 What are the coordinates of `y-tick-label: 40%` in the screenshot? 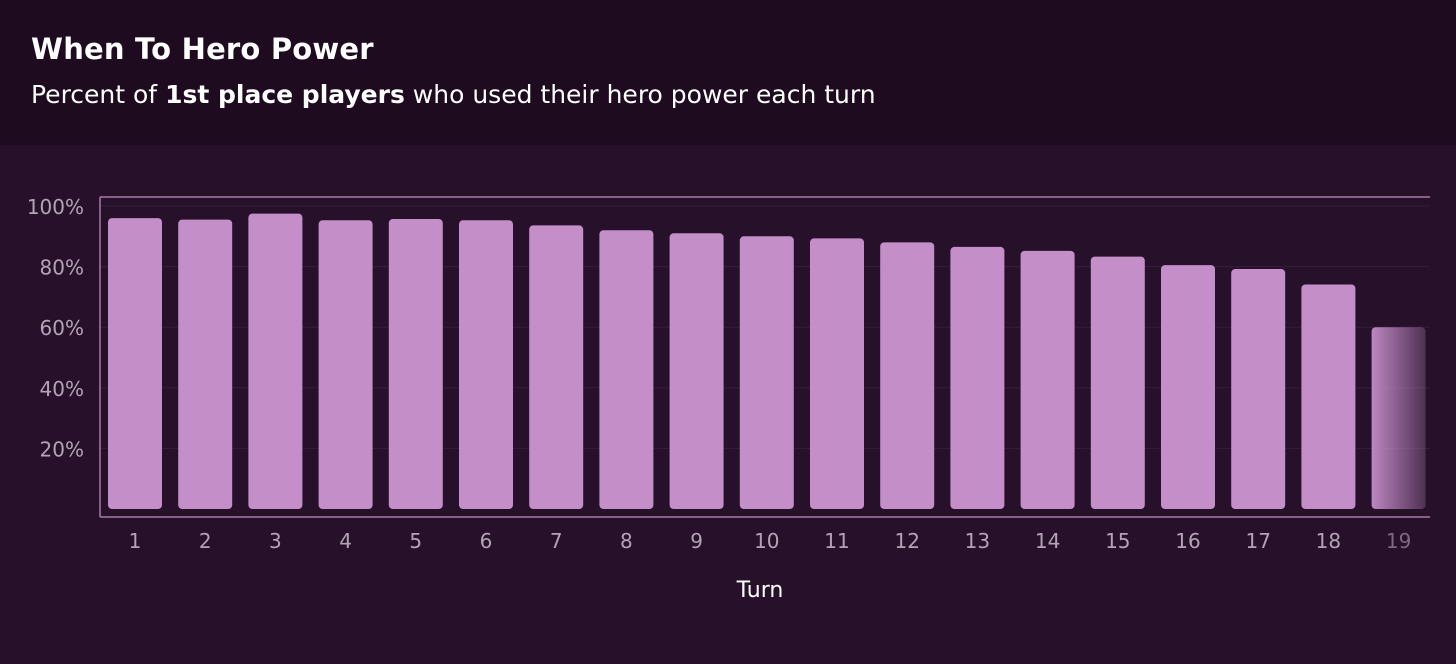 It's located at (62, 389).